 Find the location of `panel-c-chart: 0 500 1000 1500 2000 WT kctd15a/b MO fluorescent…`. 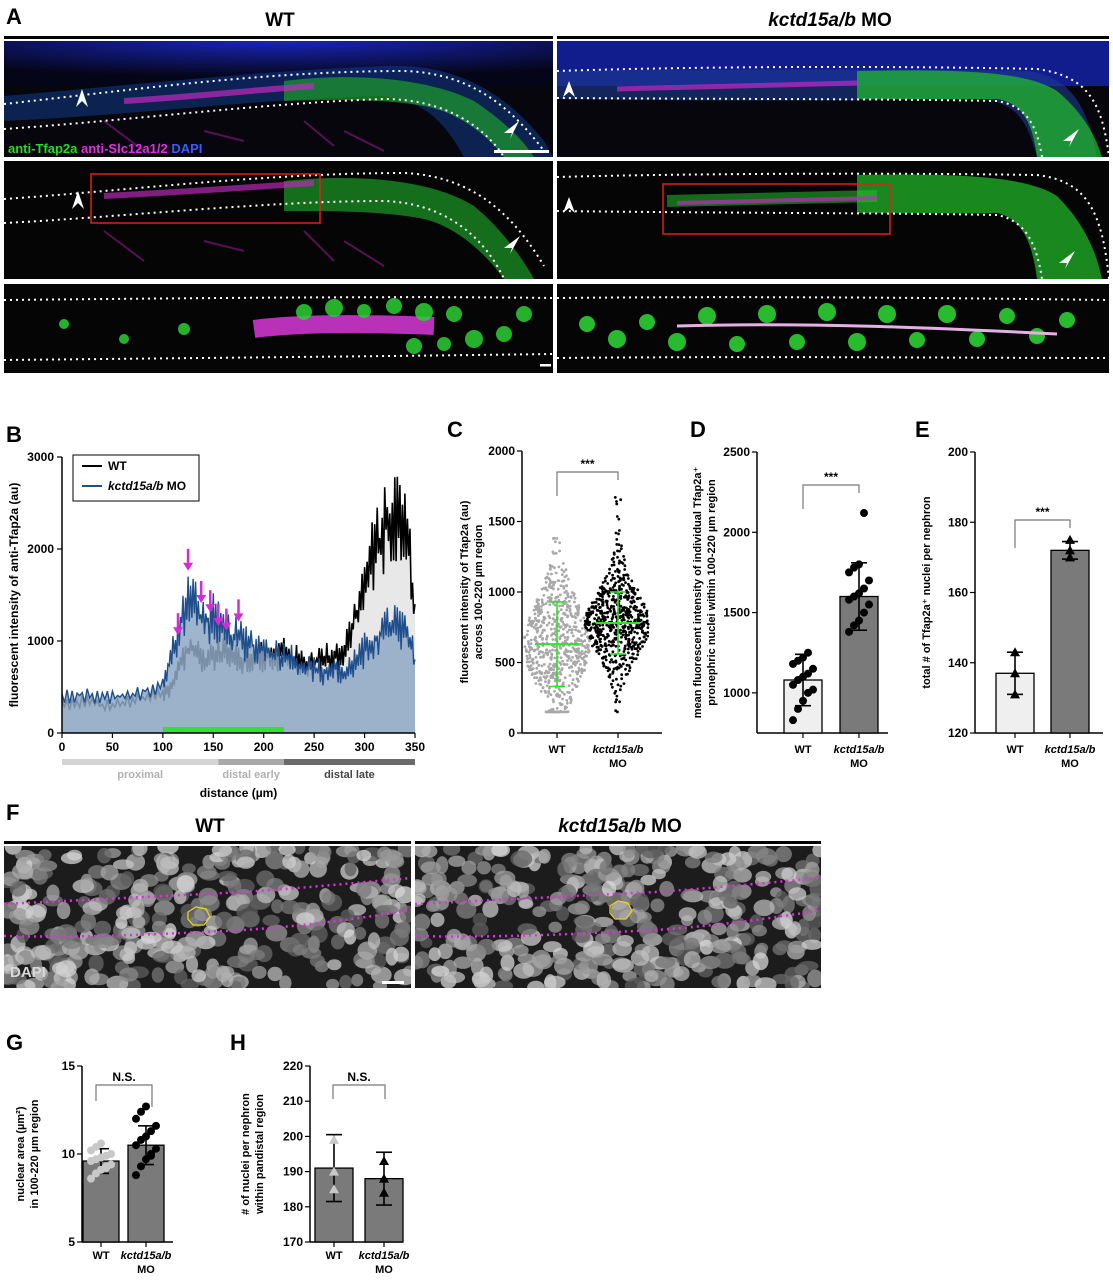

panel-c-chart: 0 500 1000 1500 2000 WT kctd15a/b MO fluorescent… is located at coordinates (560, 607).